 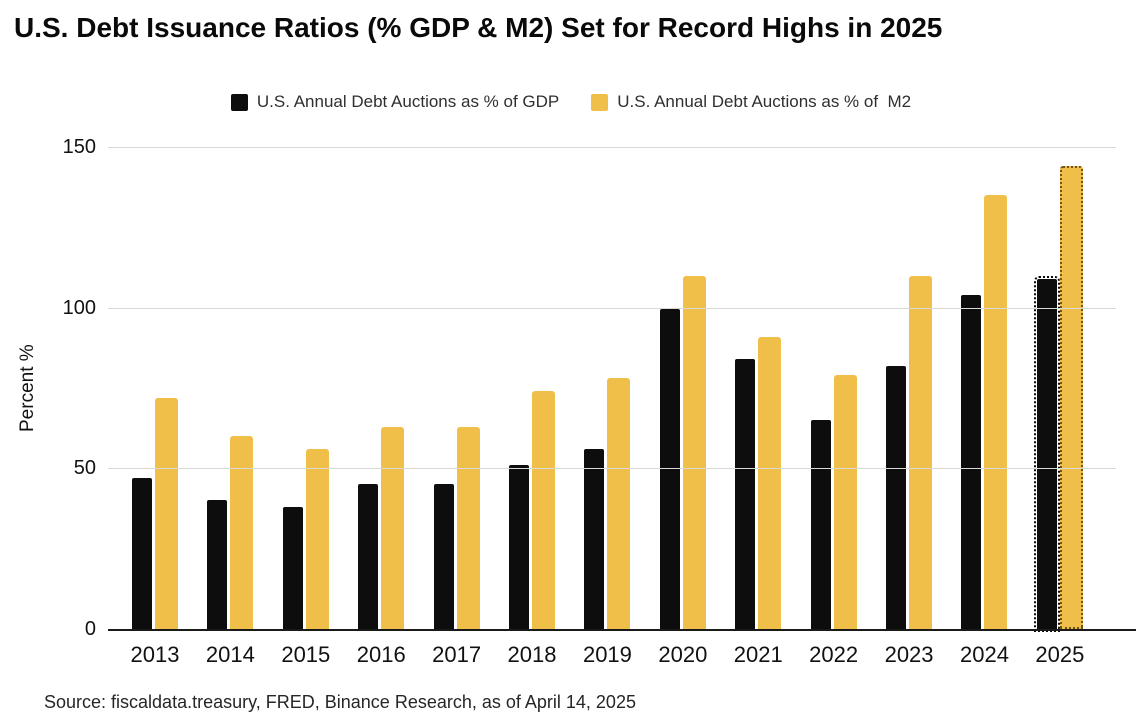 What do you see at coordinates (155, 654) in the screenshot?
I see `x-tick-2013: 2013` at bounding box center [155, 654].